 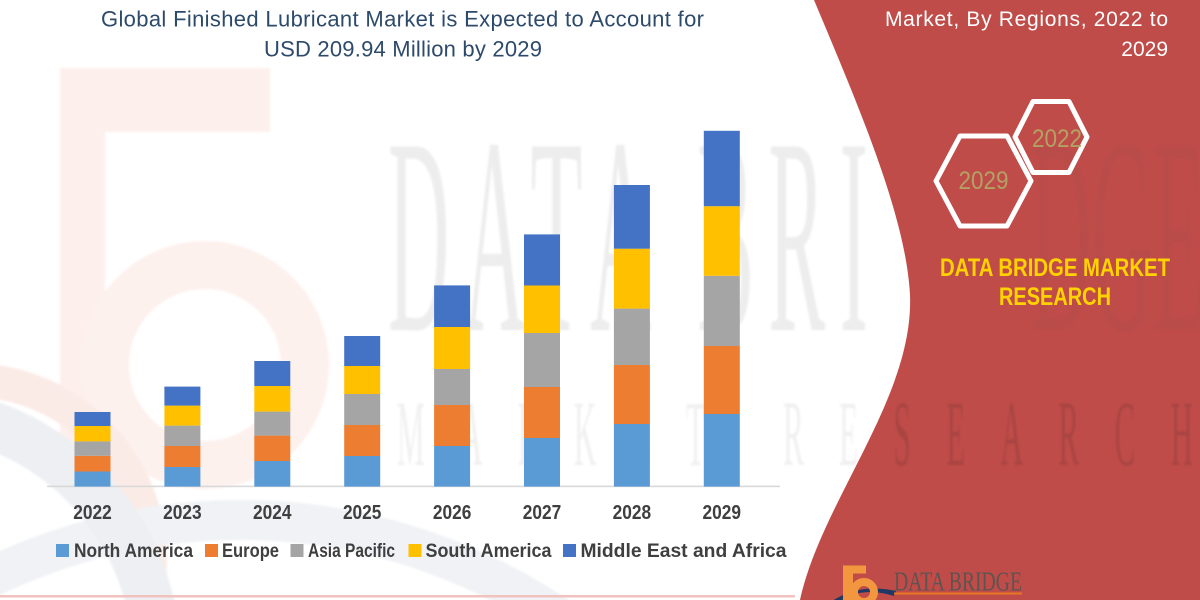 I want to click on svg-text: DATA BRIDGE MARKET, so click(x=1055, y=268).